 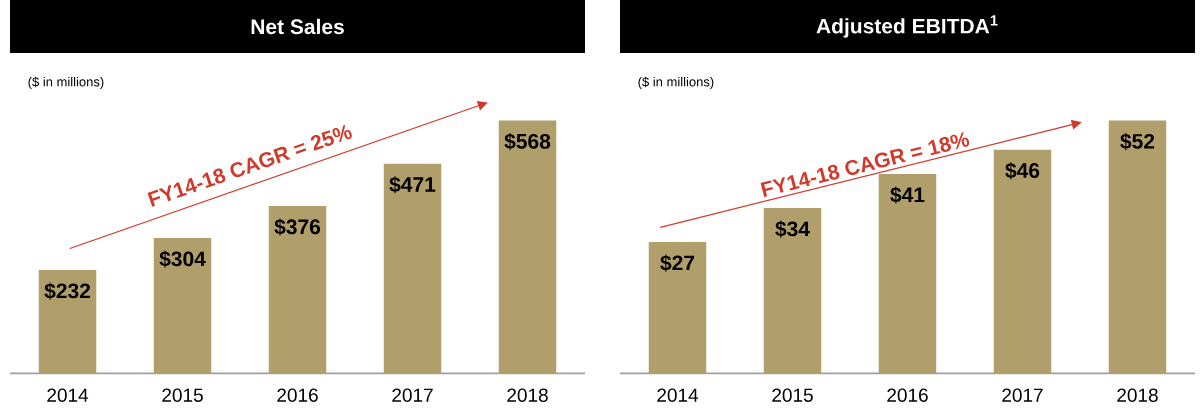 What do you see at coordinates (182, 259) in the screenshot?
I see `data-label: $304` at bounding box center [182, 259].